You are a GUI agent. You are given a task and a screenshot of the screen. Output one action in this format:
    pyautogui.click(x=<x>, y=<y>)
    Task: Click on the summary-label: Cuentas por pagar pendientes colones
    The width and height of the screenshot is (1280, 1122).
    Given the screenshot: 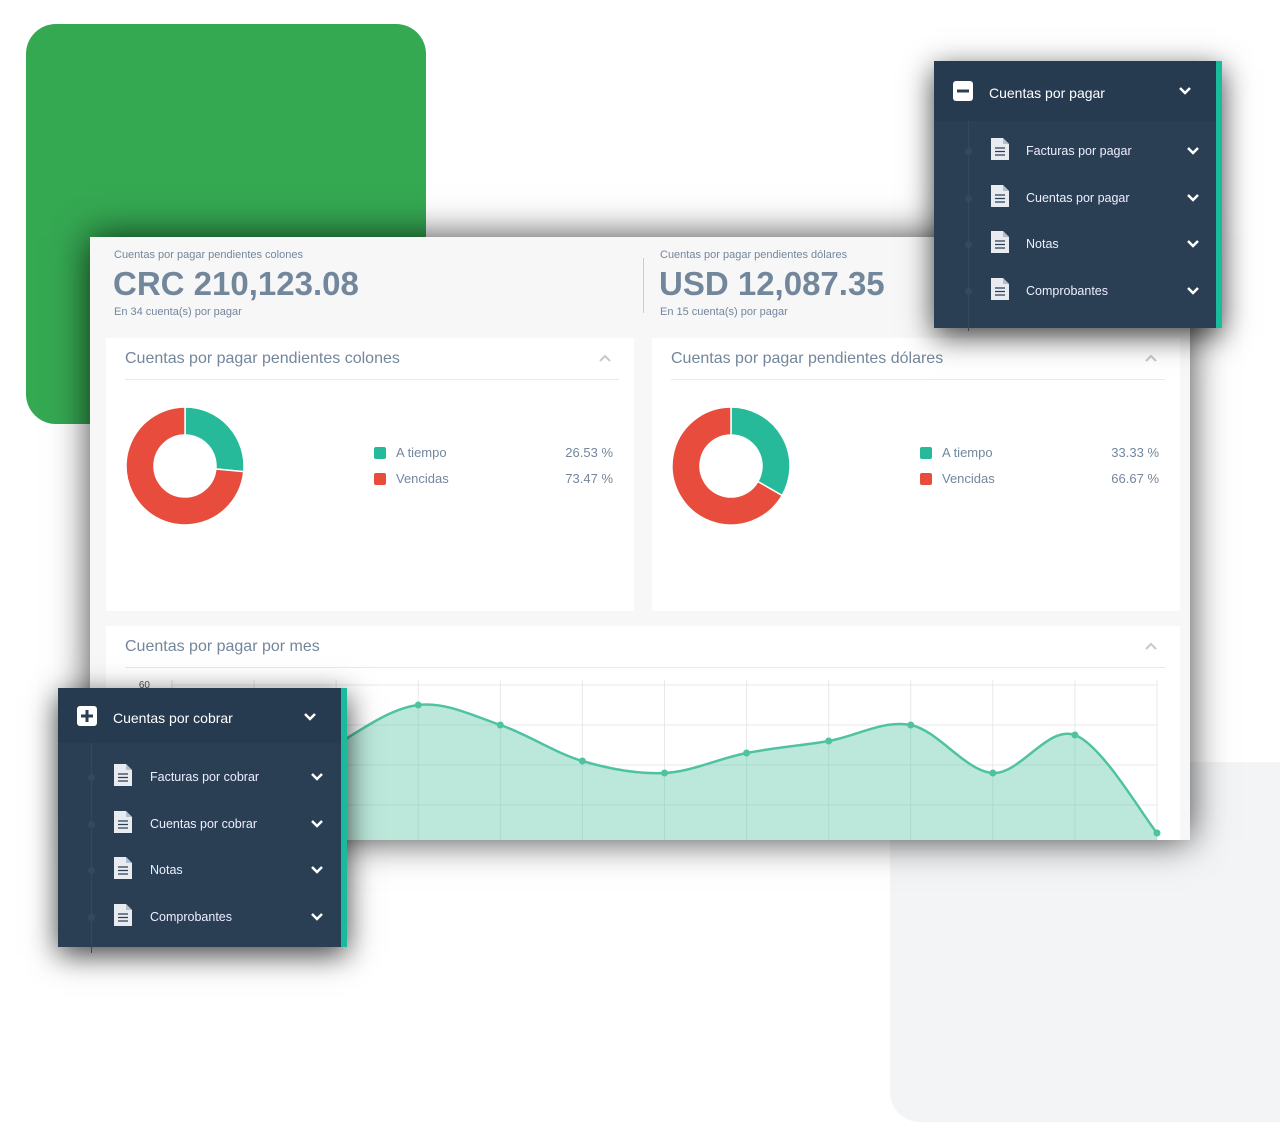 What is the action you would take?
    pyautogui.click(x=208, y=255)
    